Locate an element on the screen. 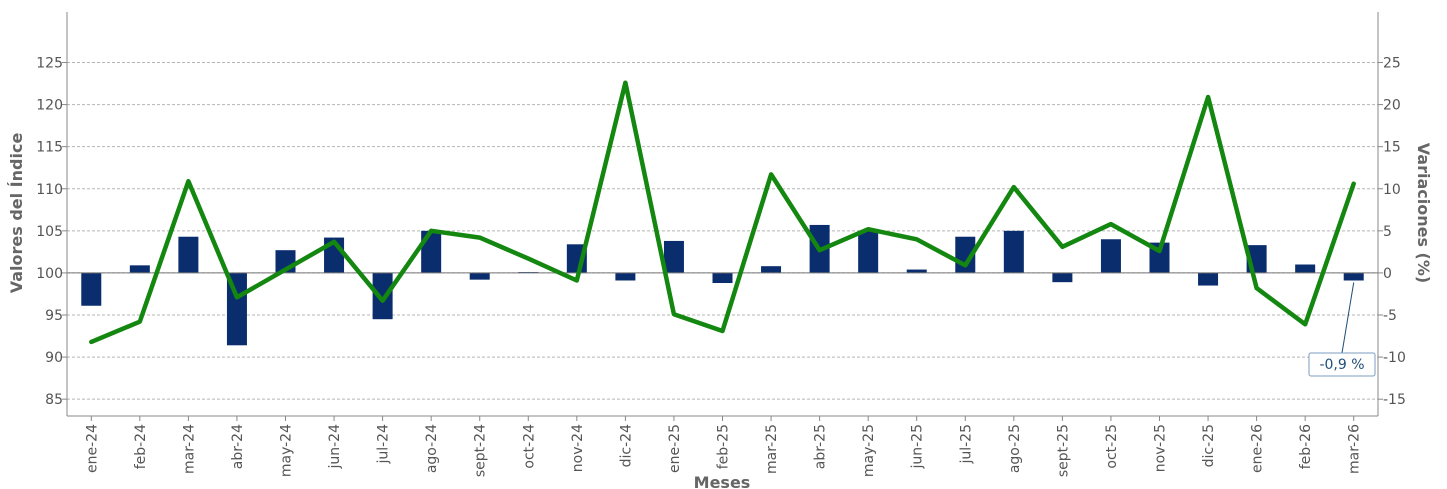  left-tick-label: 85 is located at coordinates (54, 400).